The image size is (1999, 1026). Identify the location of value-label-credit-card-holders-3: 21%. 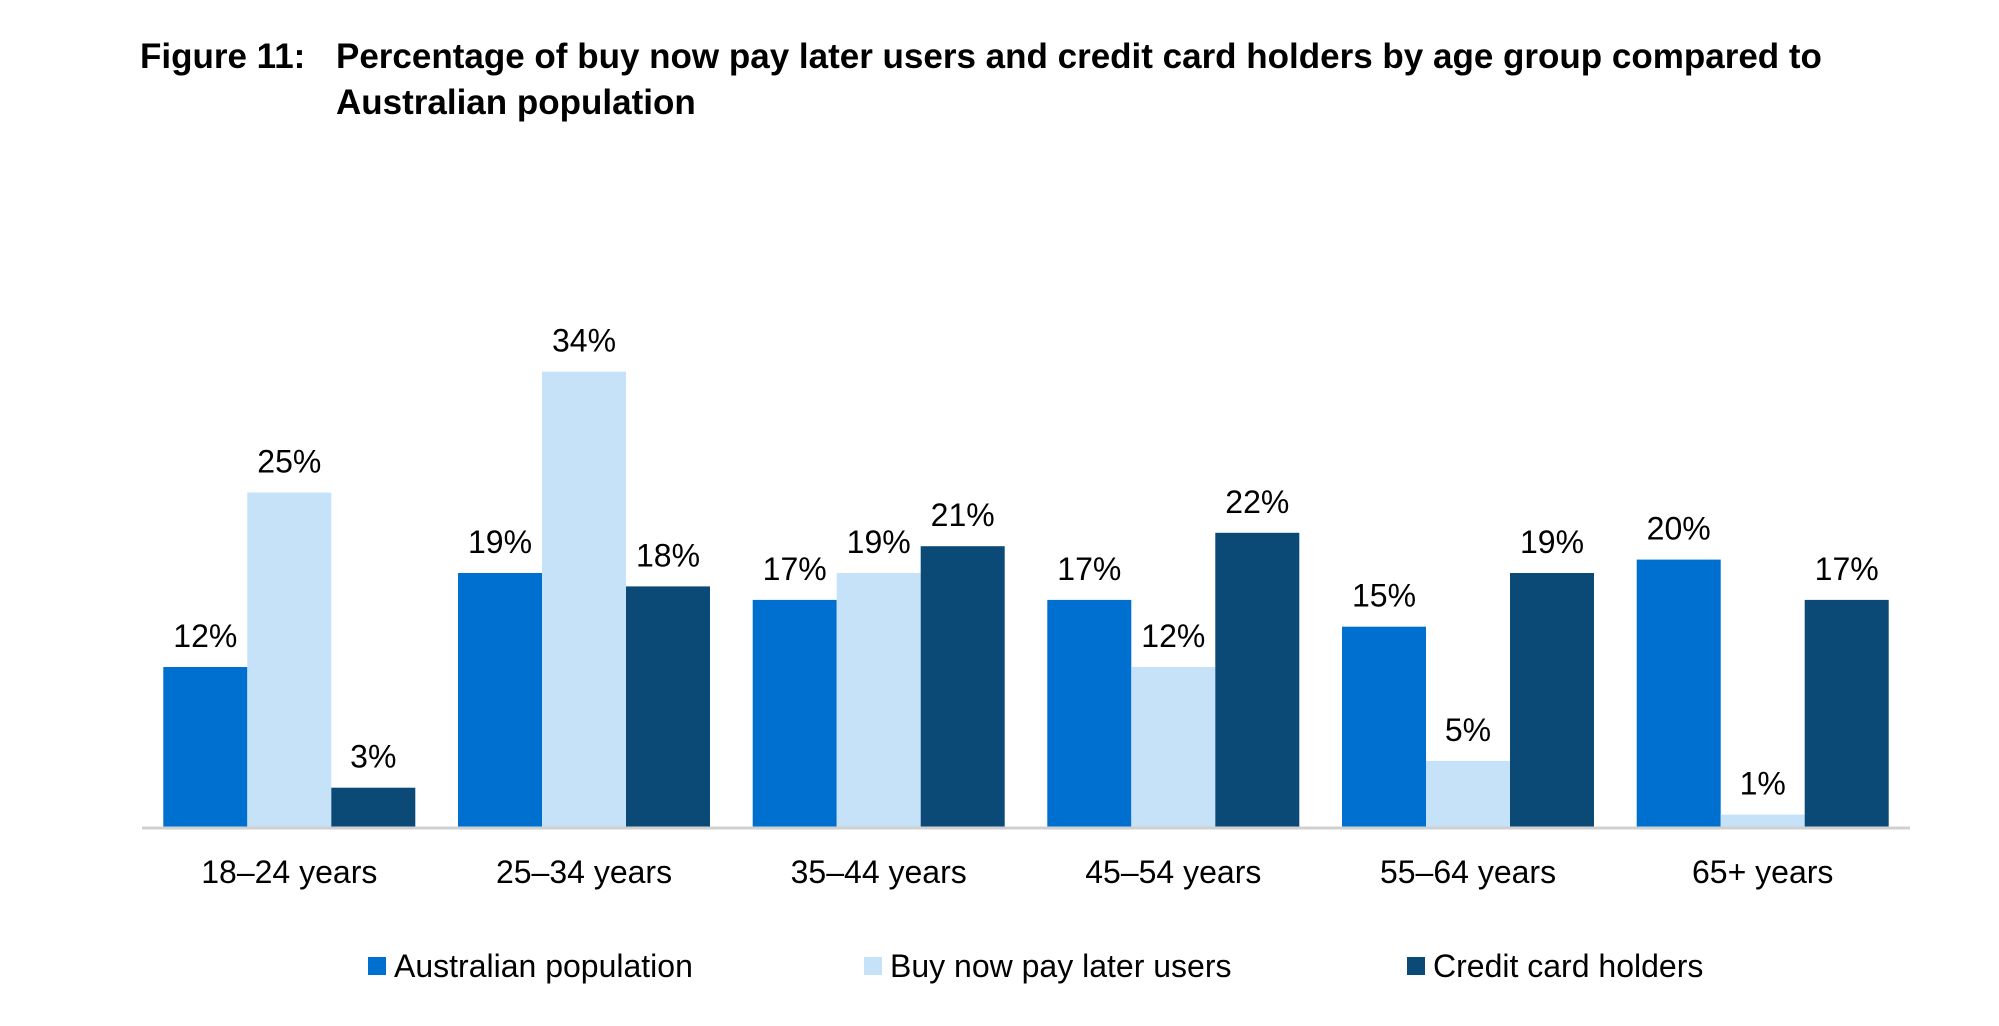
(963, 515).